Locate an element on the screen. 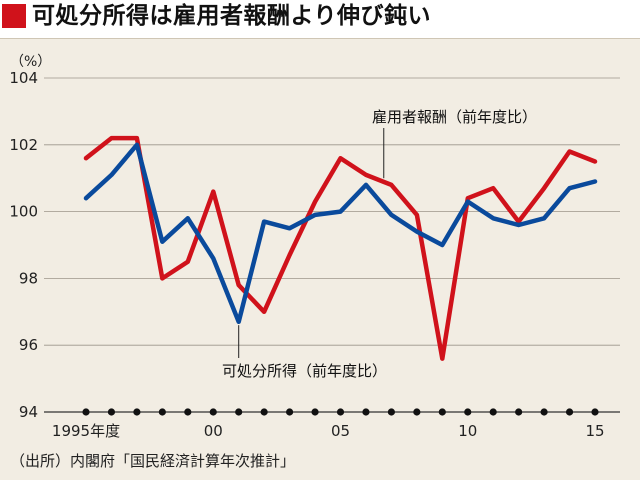  source-note: （出所）内閣府「国民経済計算年次推計」 is located at coordinates (153, 461).